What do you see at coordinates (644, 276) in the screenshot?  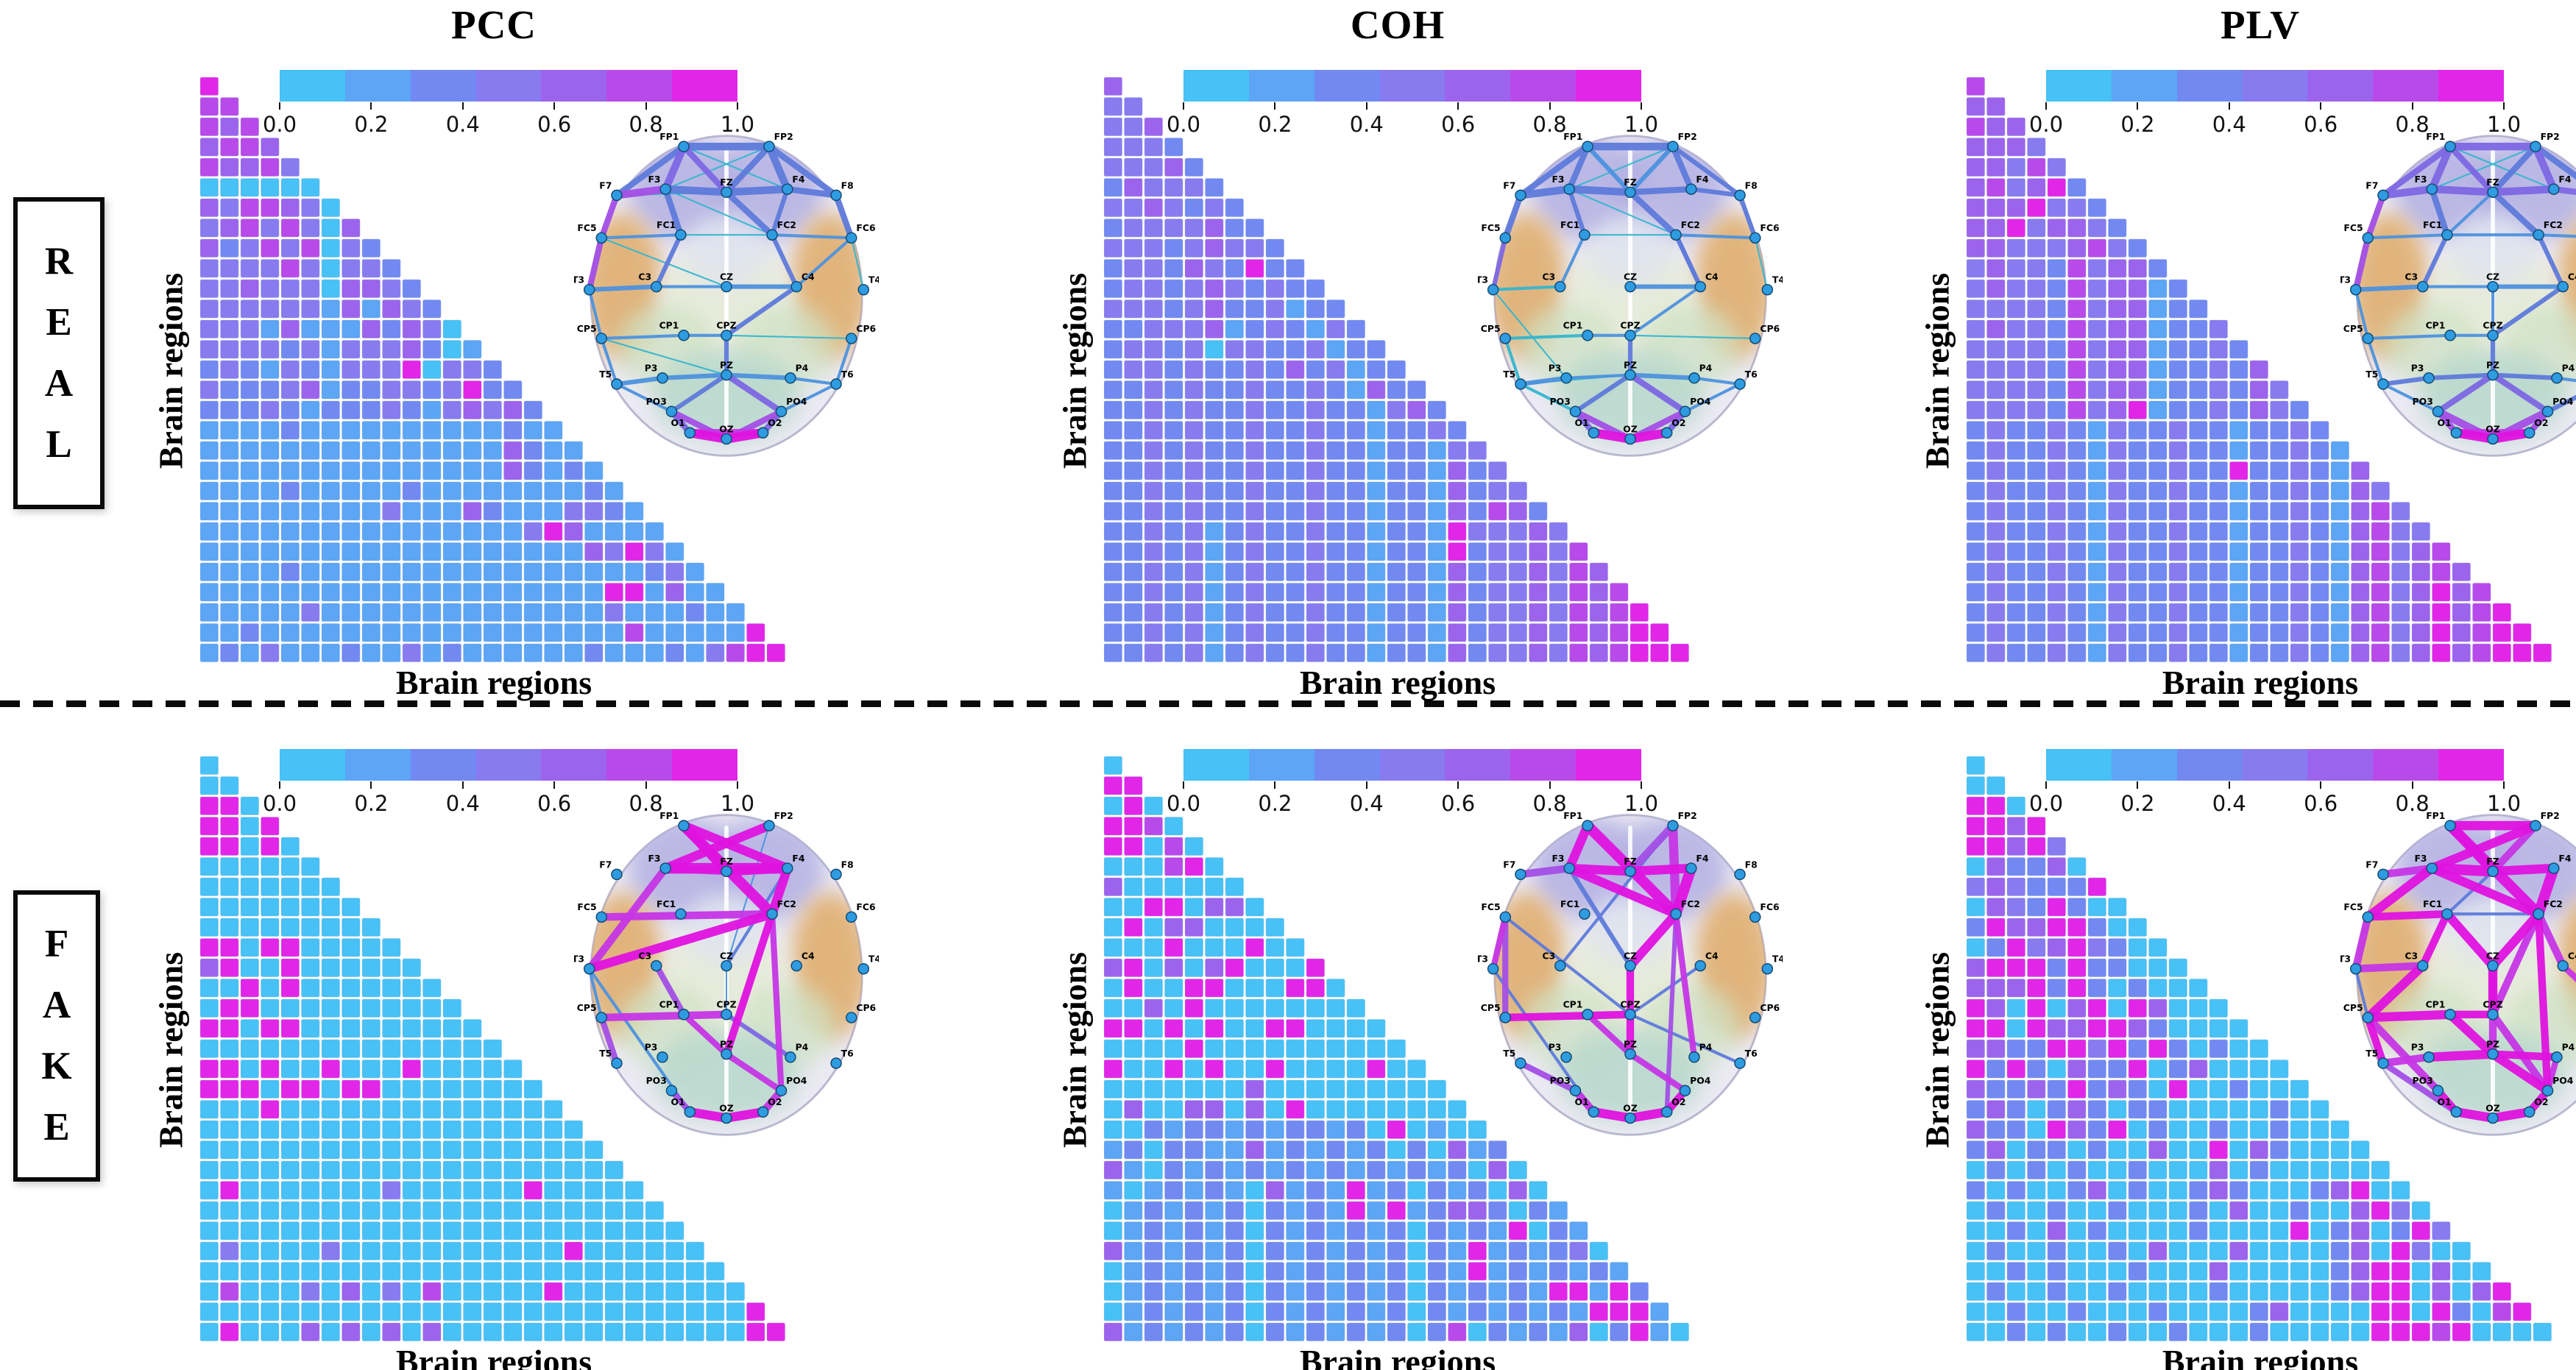 I see `electrode-label: C3` at bounding box center [644, 276].